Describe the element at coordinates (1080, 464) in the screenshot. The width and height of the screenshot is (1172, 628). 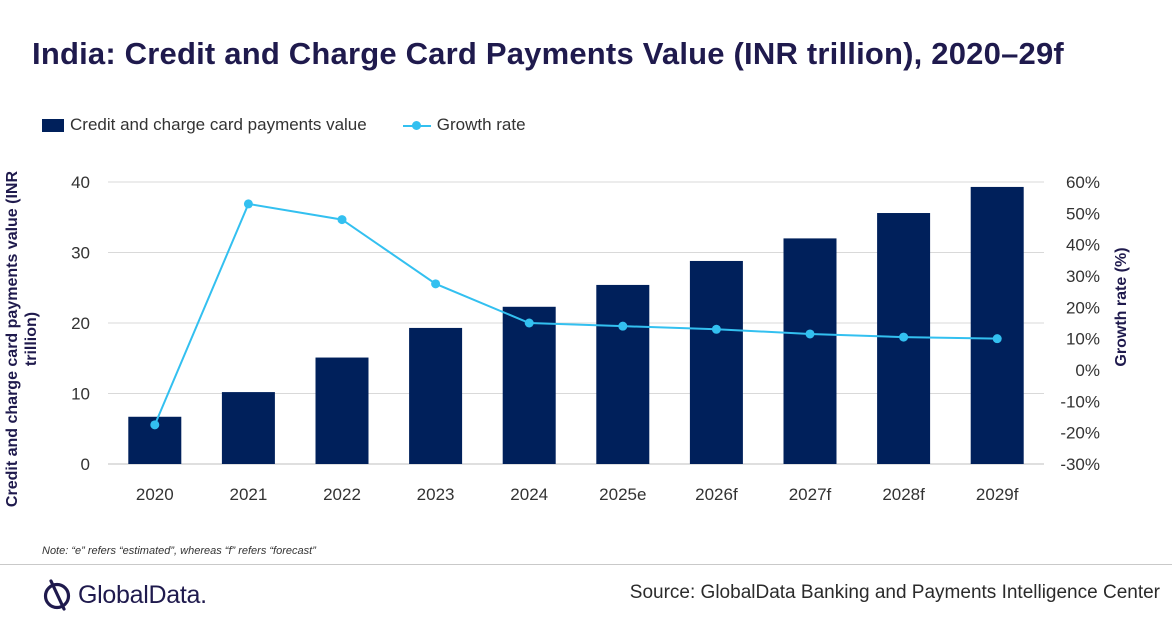
I see `y2-tick-label: -30%` at that location.